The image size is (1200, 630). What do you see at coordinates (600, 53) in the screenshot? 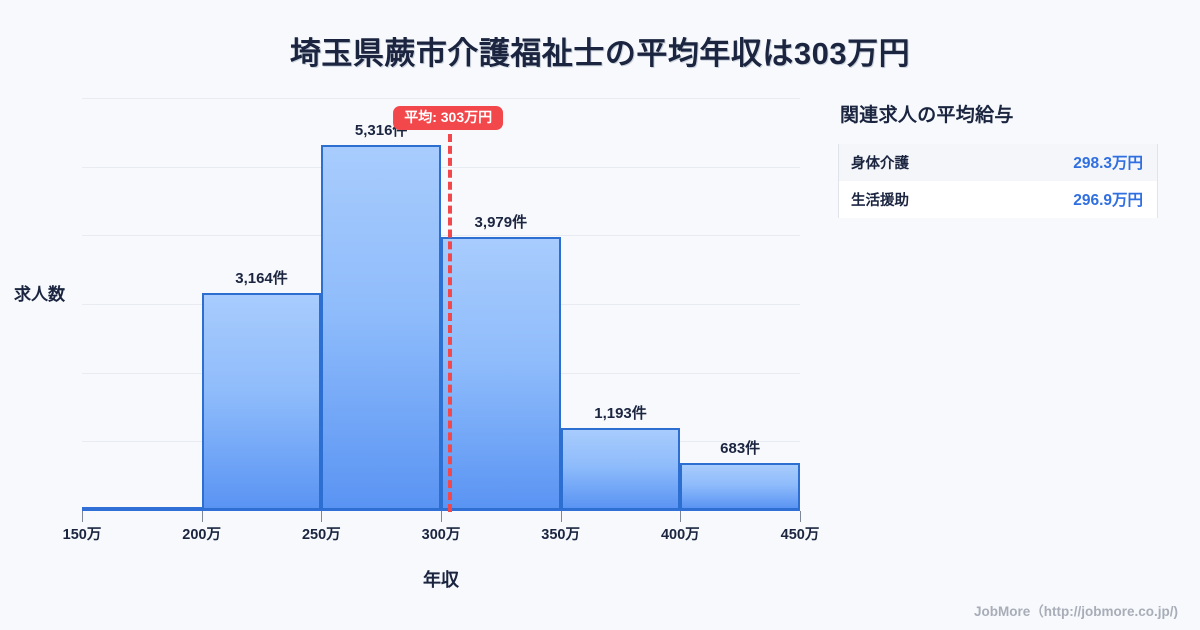
I see `page-title: 埼玉県蕨市介護福祉士の平均年収は303万円` at bounding box center [600, 53].